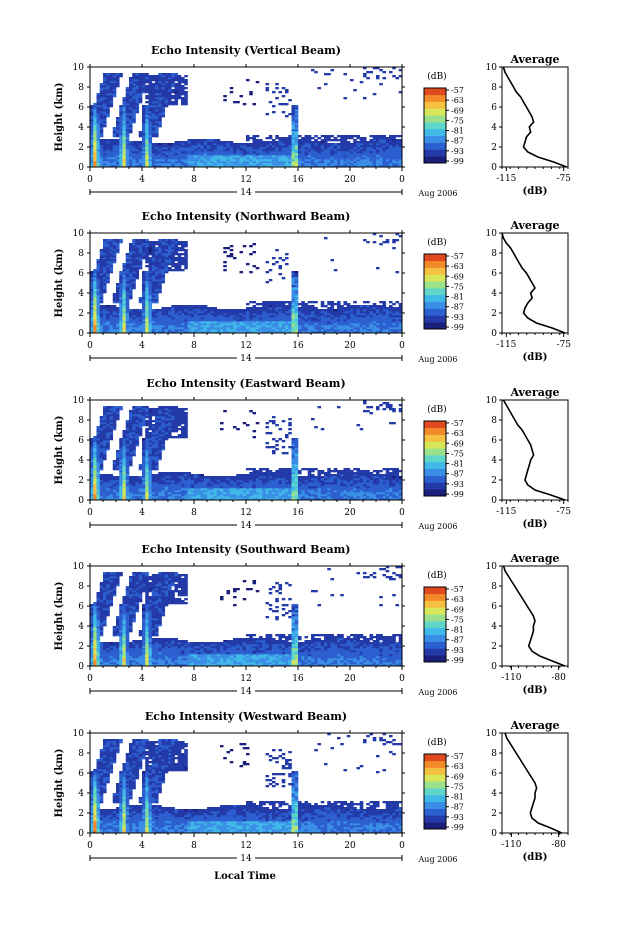  Describe the element at coordinates (494, 148) in the screenshot. I see `average-y-tick-label: 2` at that location.